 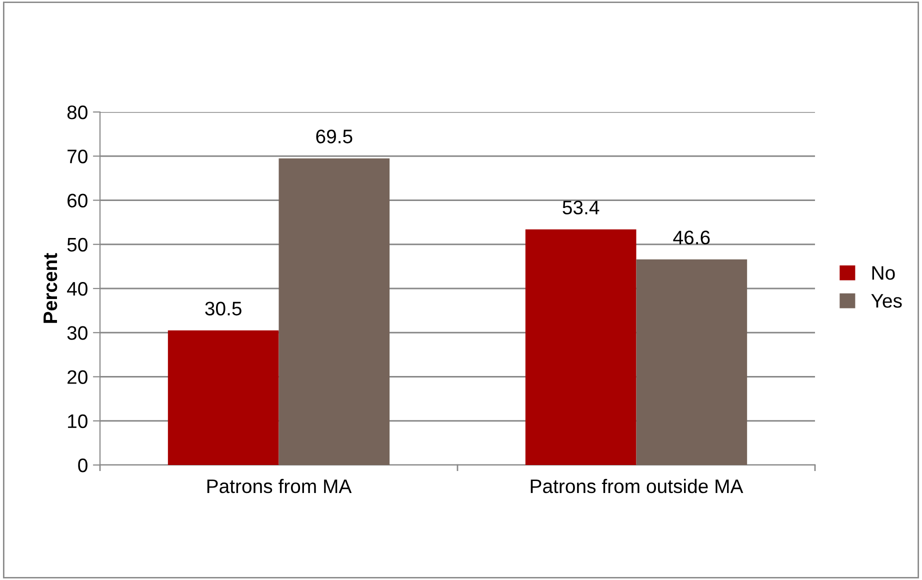 What do you see at coordinates (691, 237) in the screenshot?
I see `data-label: 46.6` at bounding box center [691, 237].